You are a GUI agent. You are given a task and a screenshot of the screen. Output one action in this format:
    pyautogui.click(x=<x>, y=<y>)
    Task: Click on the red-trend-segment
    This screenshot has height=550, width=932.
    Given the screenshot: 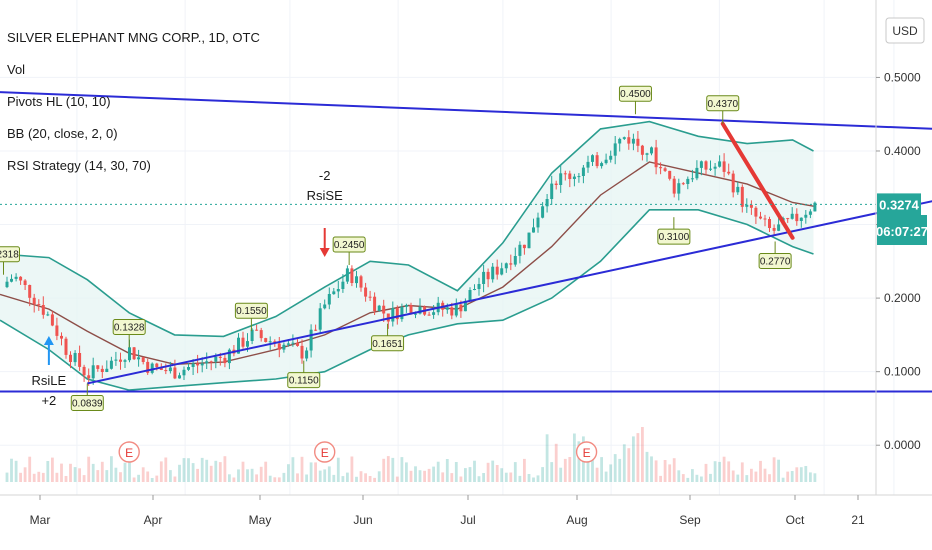 What is the action you would take?
    pyautogui.click(x=757, y=180)
    